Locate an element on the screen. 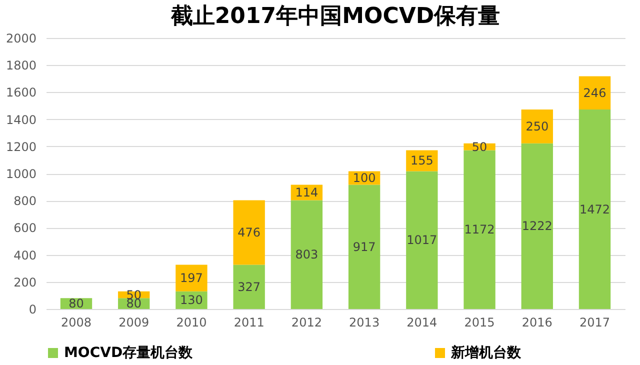  data-label: 155 is located at coordinates (422, 161).